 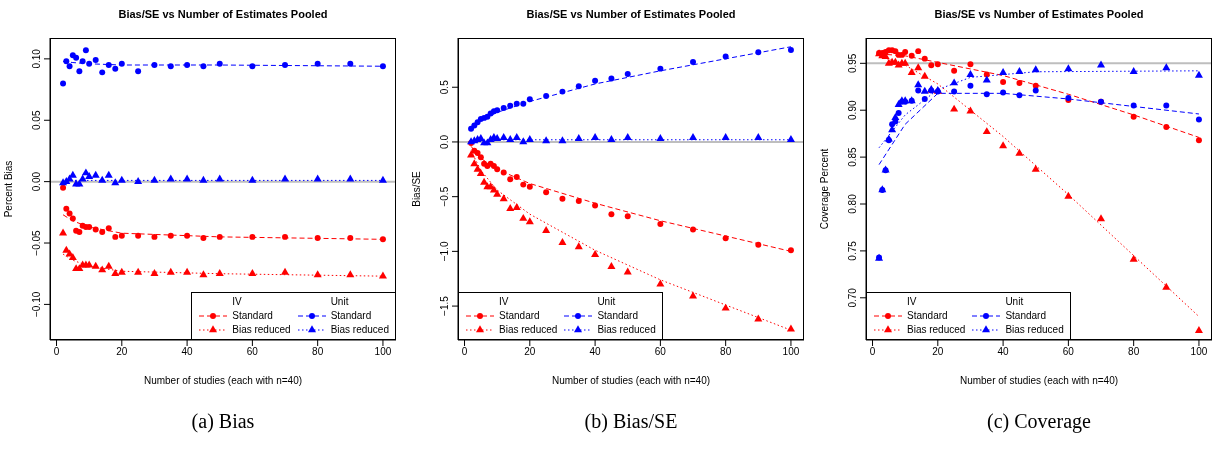 What do you see at coordinates (852, 110) in the screenshot?
I see `y-tick-label: 0.90` at bounding box center [852, 110].